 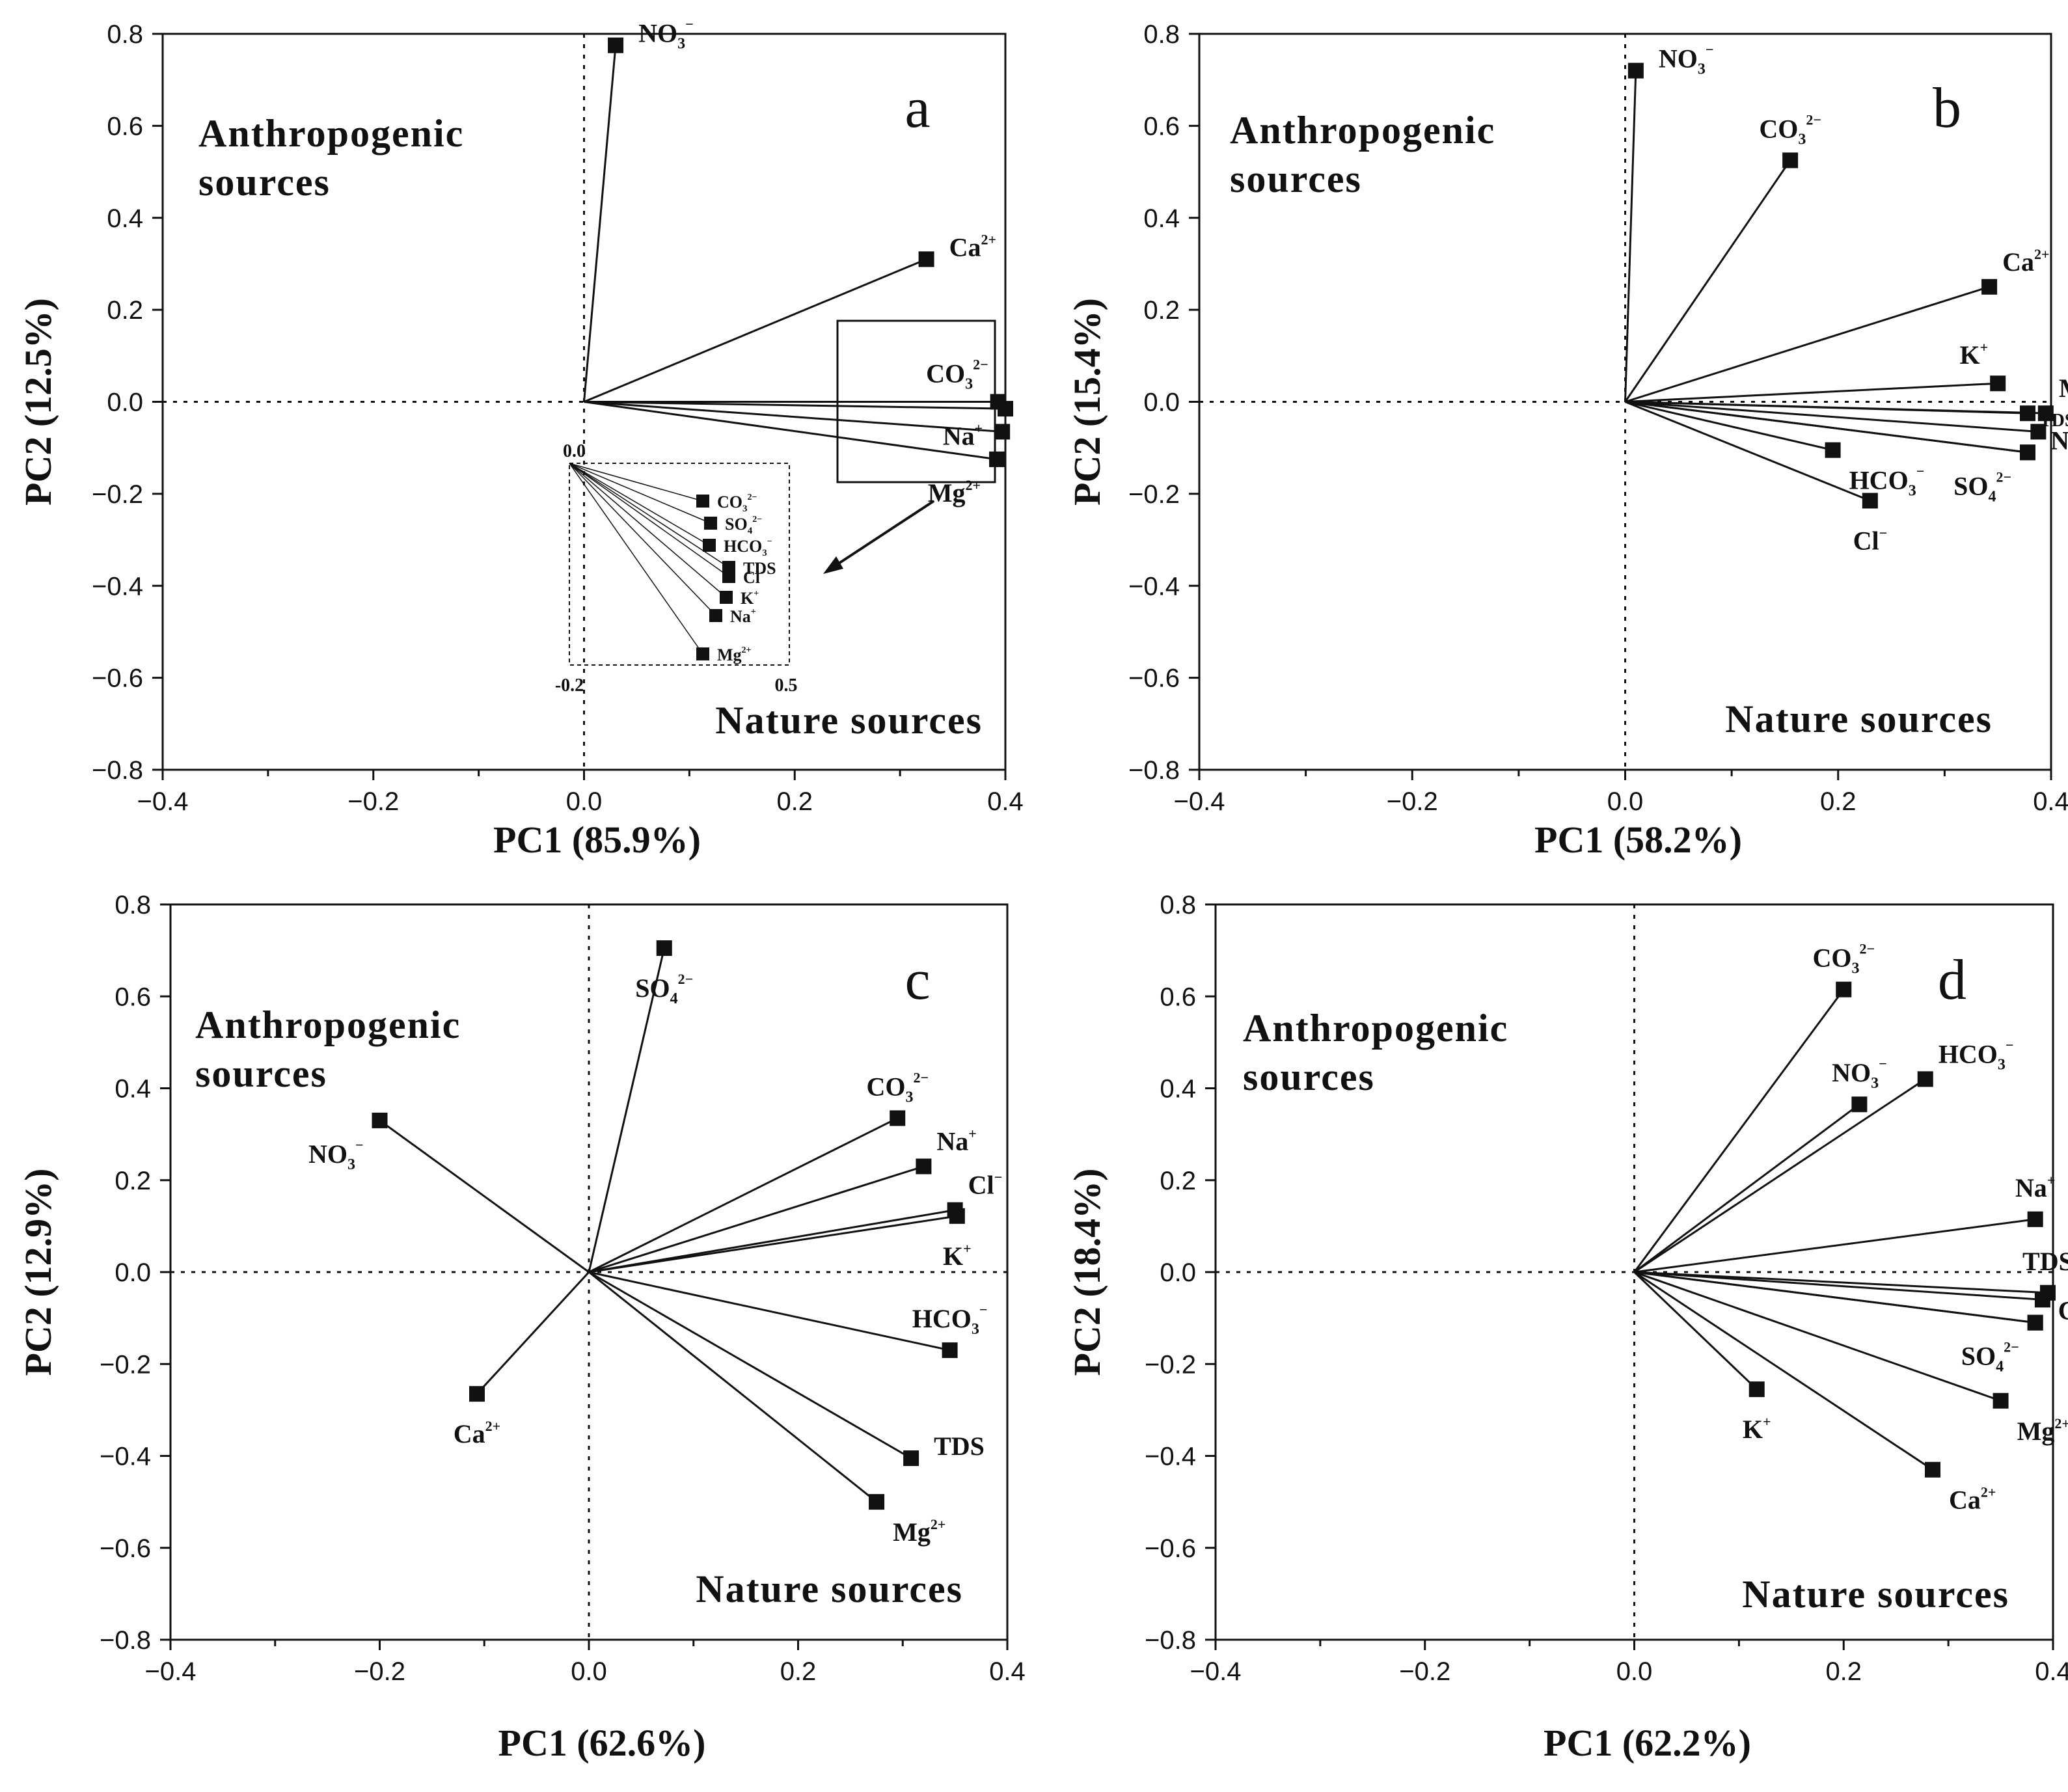 I want to click on ion-subscript: 4, so click(x=2000, y=1367).